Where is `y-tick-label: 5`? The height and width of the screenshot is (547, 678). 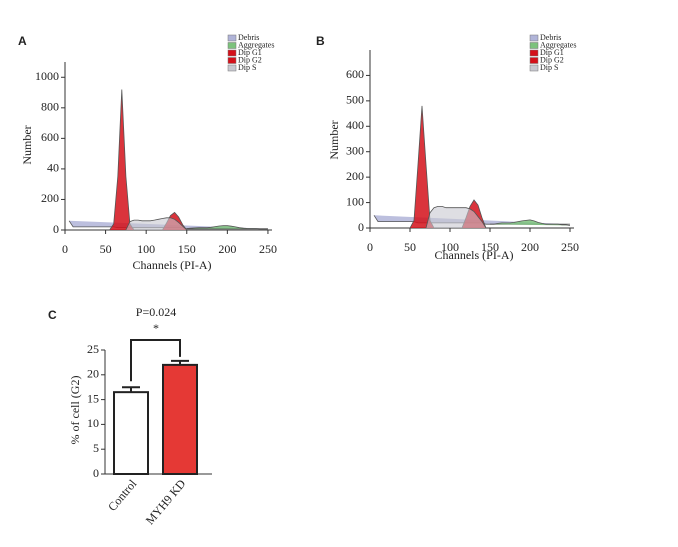
y-tick-label: 5 is located at coordinates (96, 448).